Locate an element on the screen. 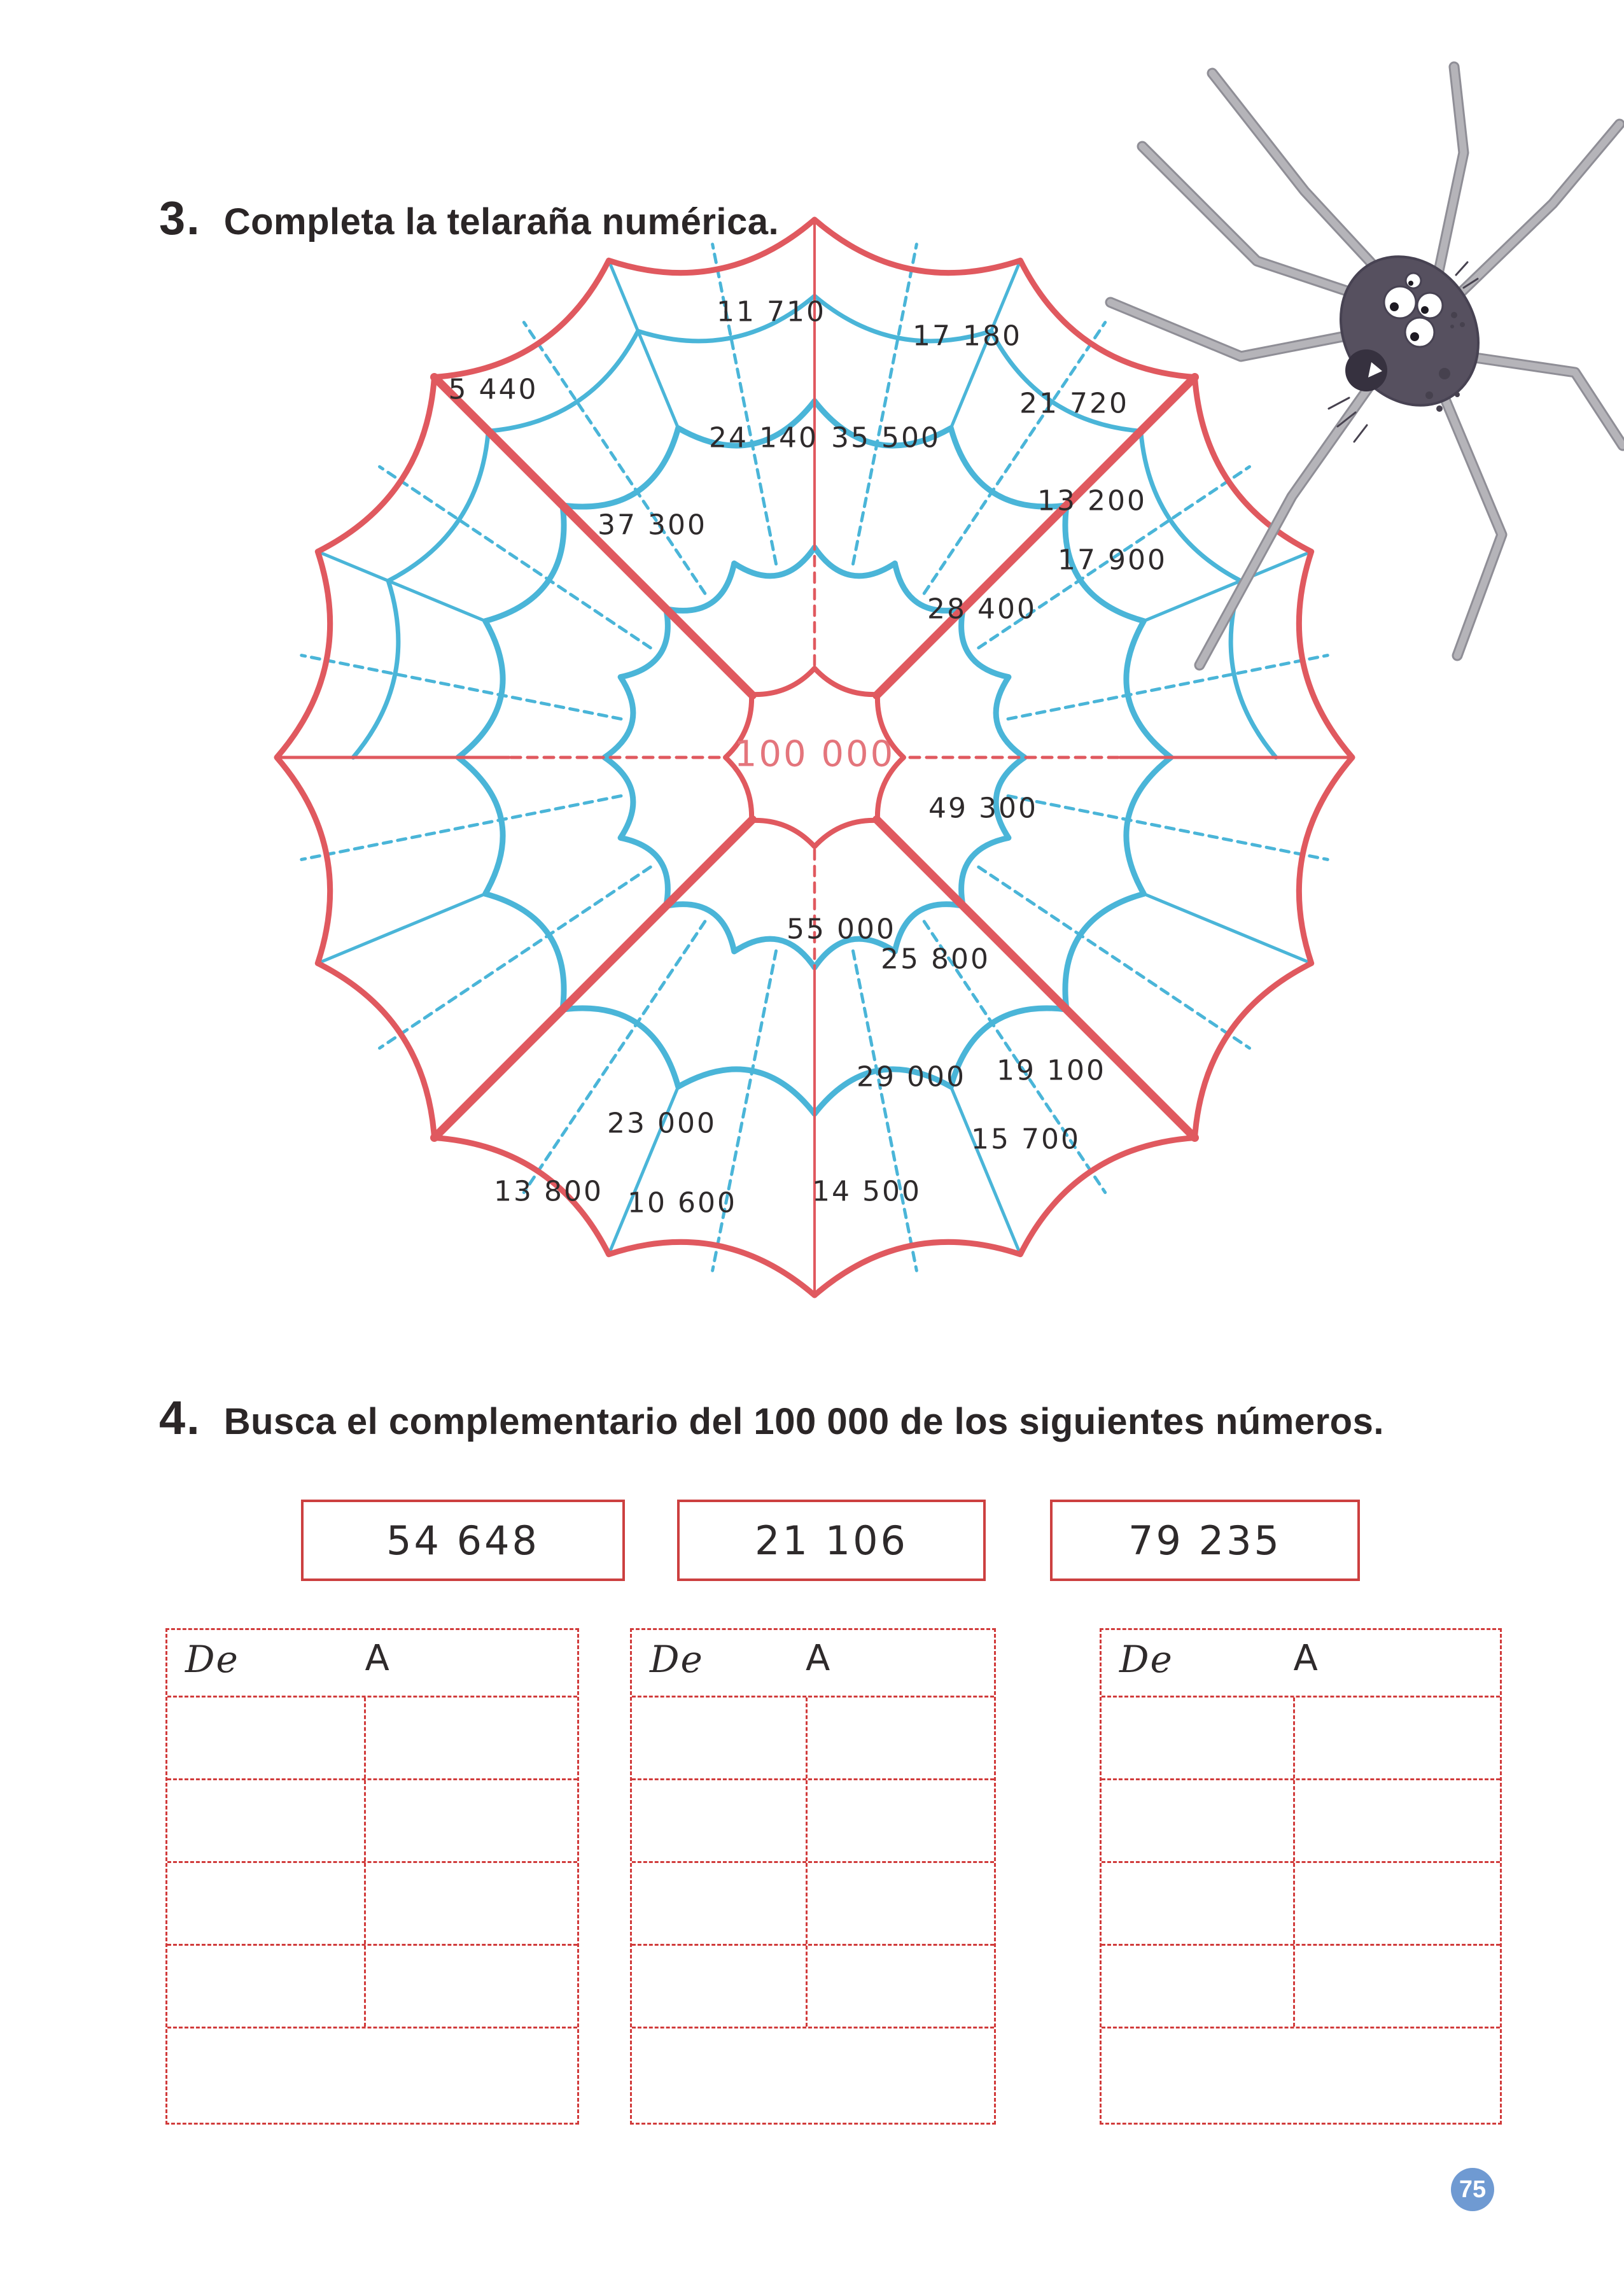 The width and height of the screenshot is (1624, 2278). table3-header: De A is located at coordinates (1301, 1664).